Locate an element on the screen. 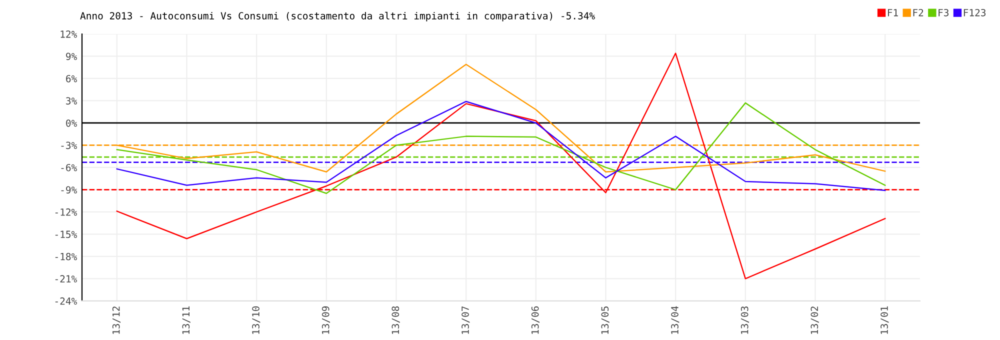 The height and width of the screenshot is (340, 1000). x-tick-label: 13/08 is located at coordinates (396, 320).